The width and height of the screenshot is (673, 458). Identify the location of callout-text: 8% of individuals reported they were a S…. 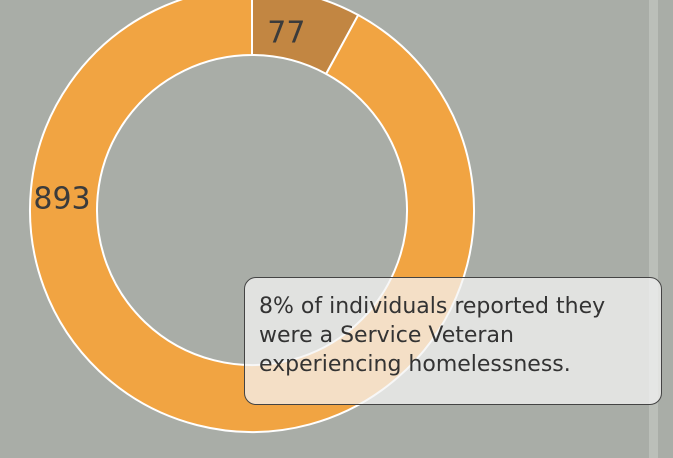
(432, 335).